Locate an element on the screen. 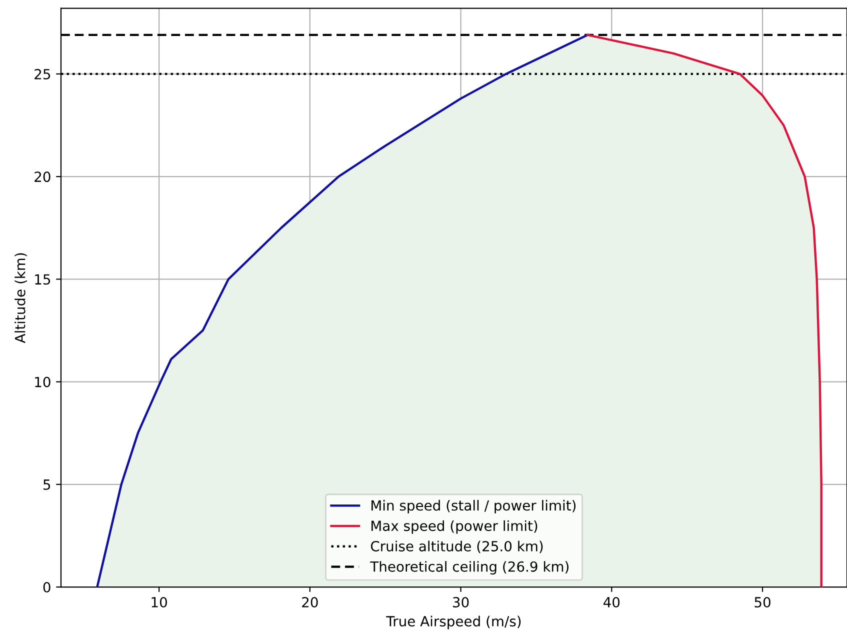 The width and height of the screenshot is (847, 636). y-tick-label: 0 is located at coordinates (46, 587).